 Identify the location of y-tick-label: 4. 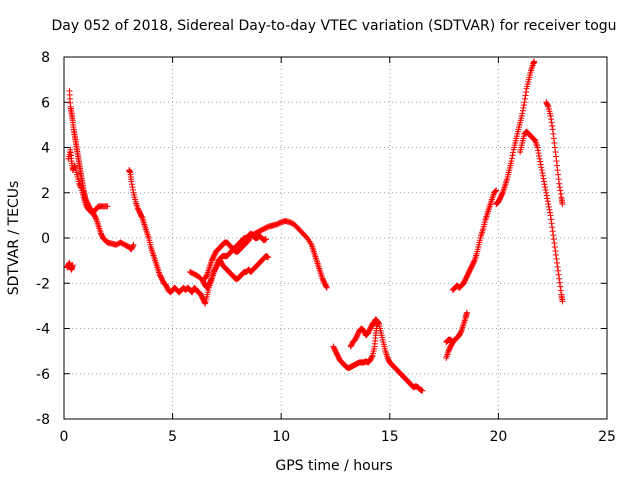
(45, 149).